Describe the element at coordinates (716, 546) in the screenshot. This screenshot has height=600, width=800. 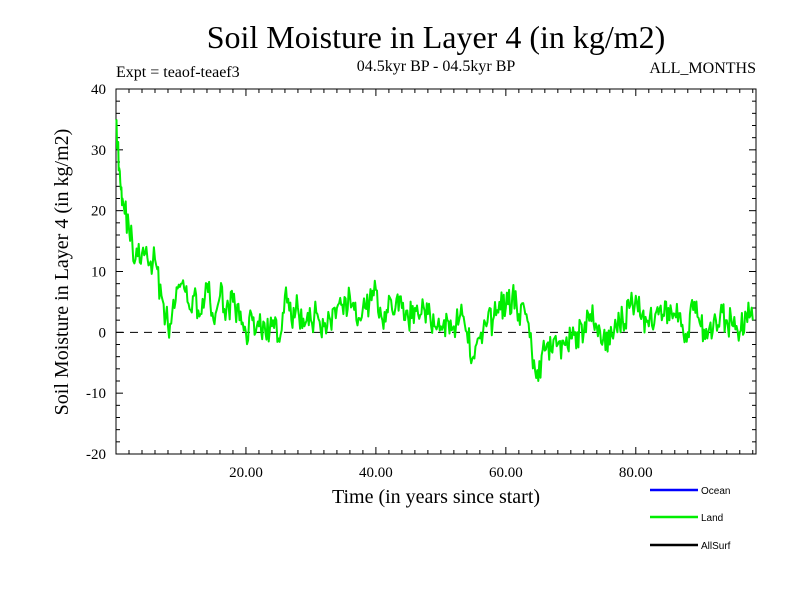
I see `legend-label-allsurf: AllSurf` at that location.